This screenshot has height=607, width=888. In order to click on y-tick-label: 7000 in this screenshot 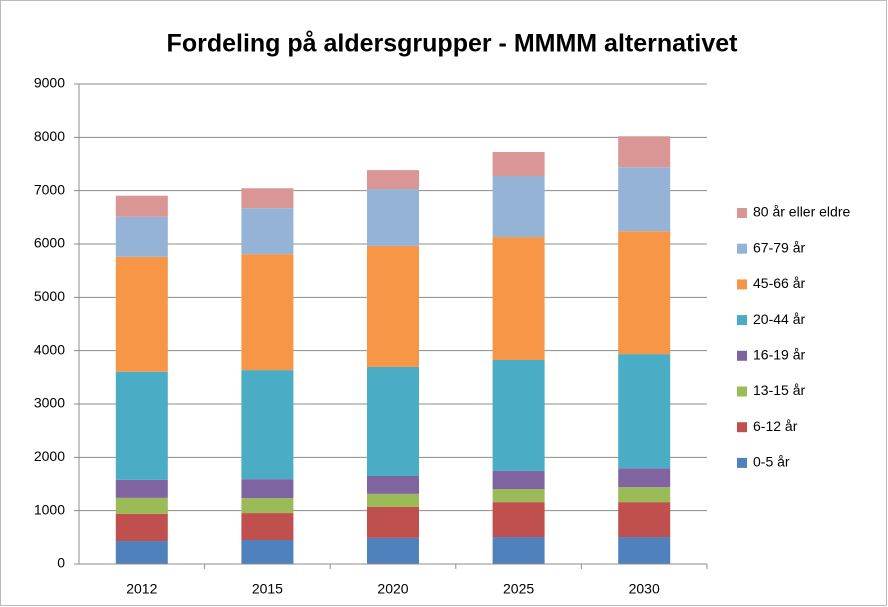, I will do `click(49, 189)`.